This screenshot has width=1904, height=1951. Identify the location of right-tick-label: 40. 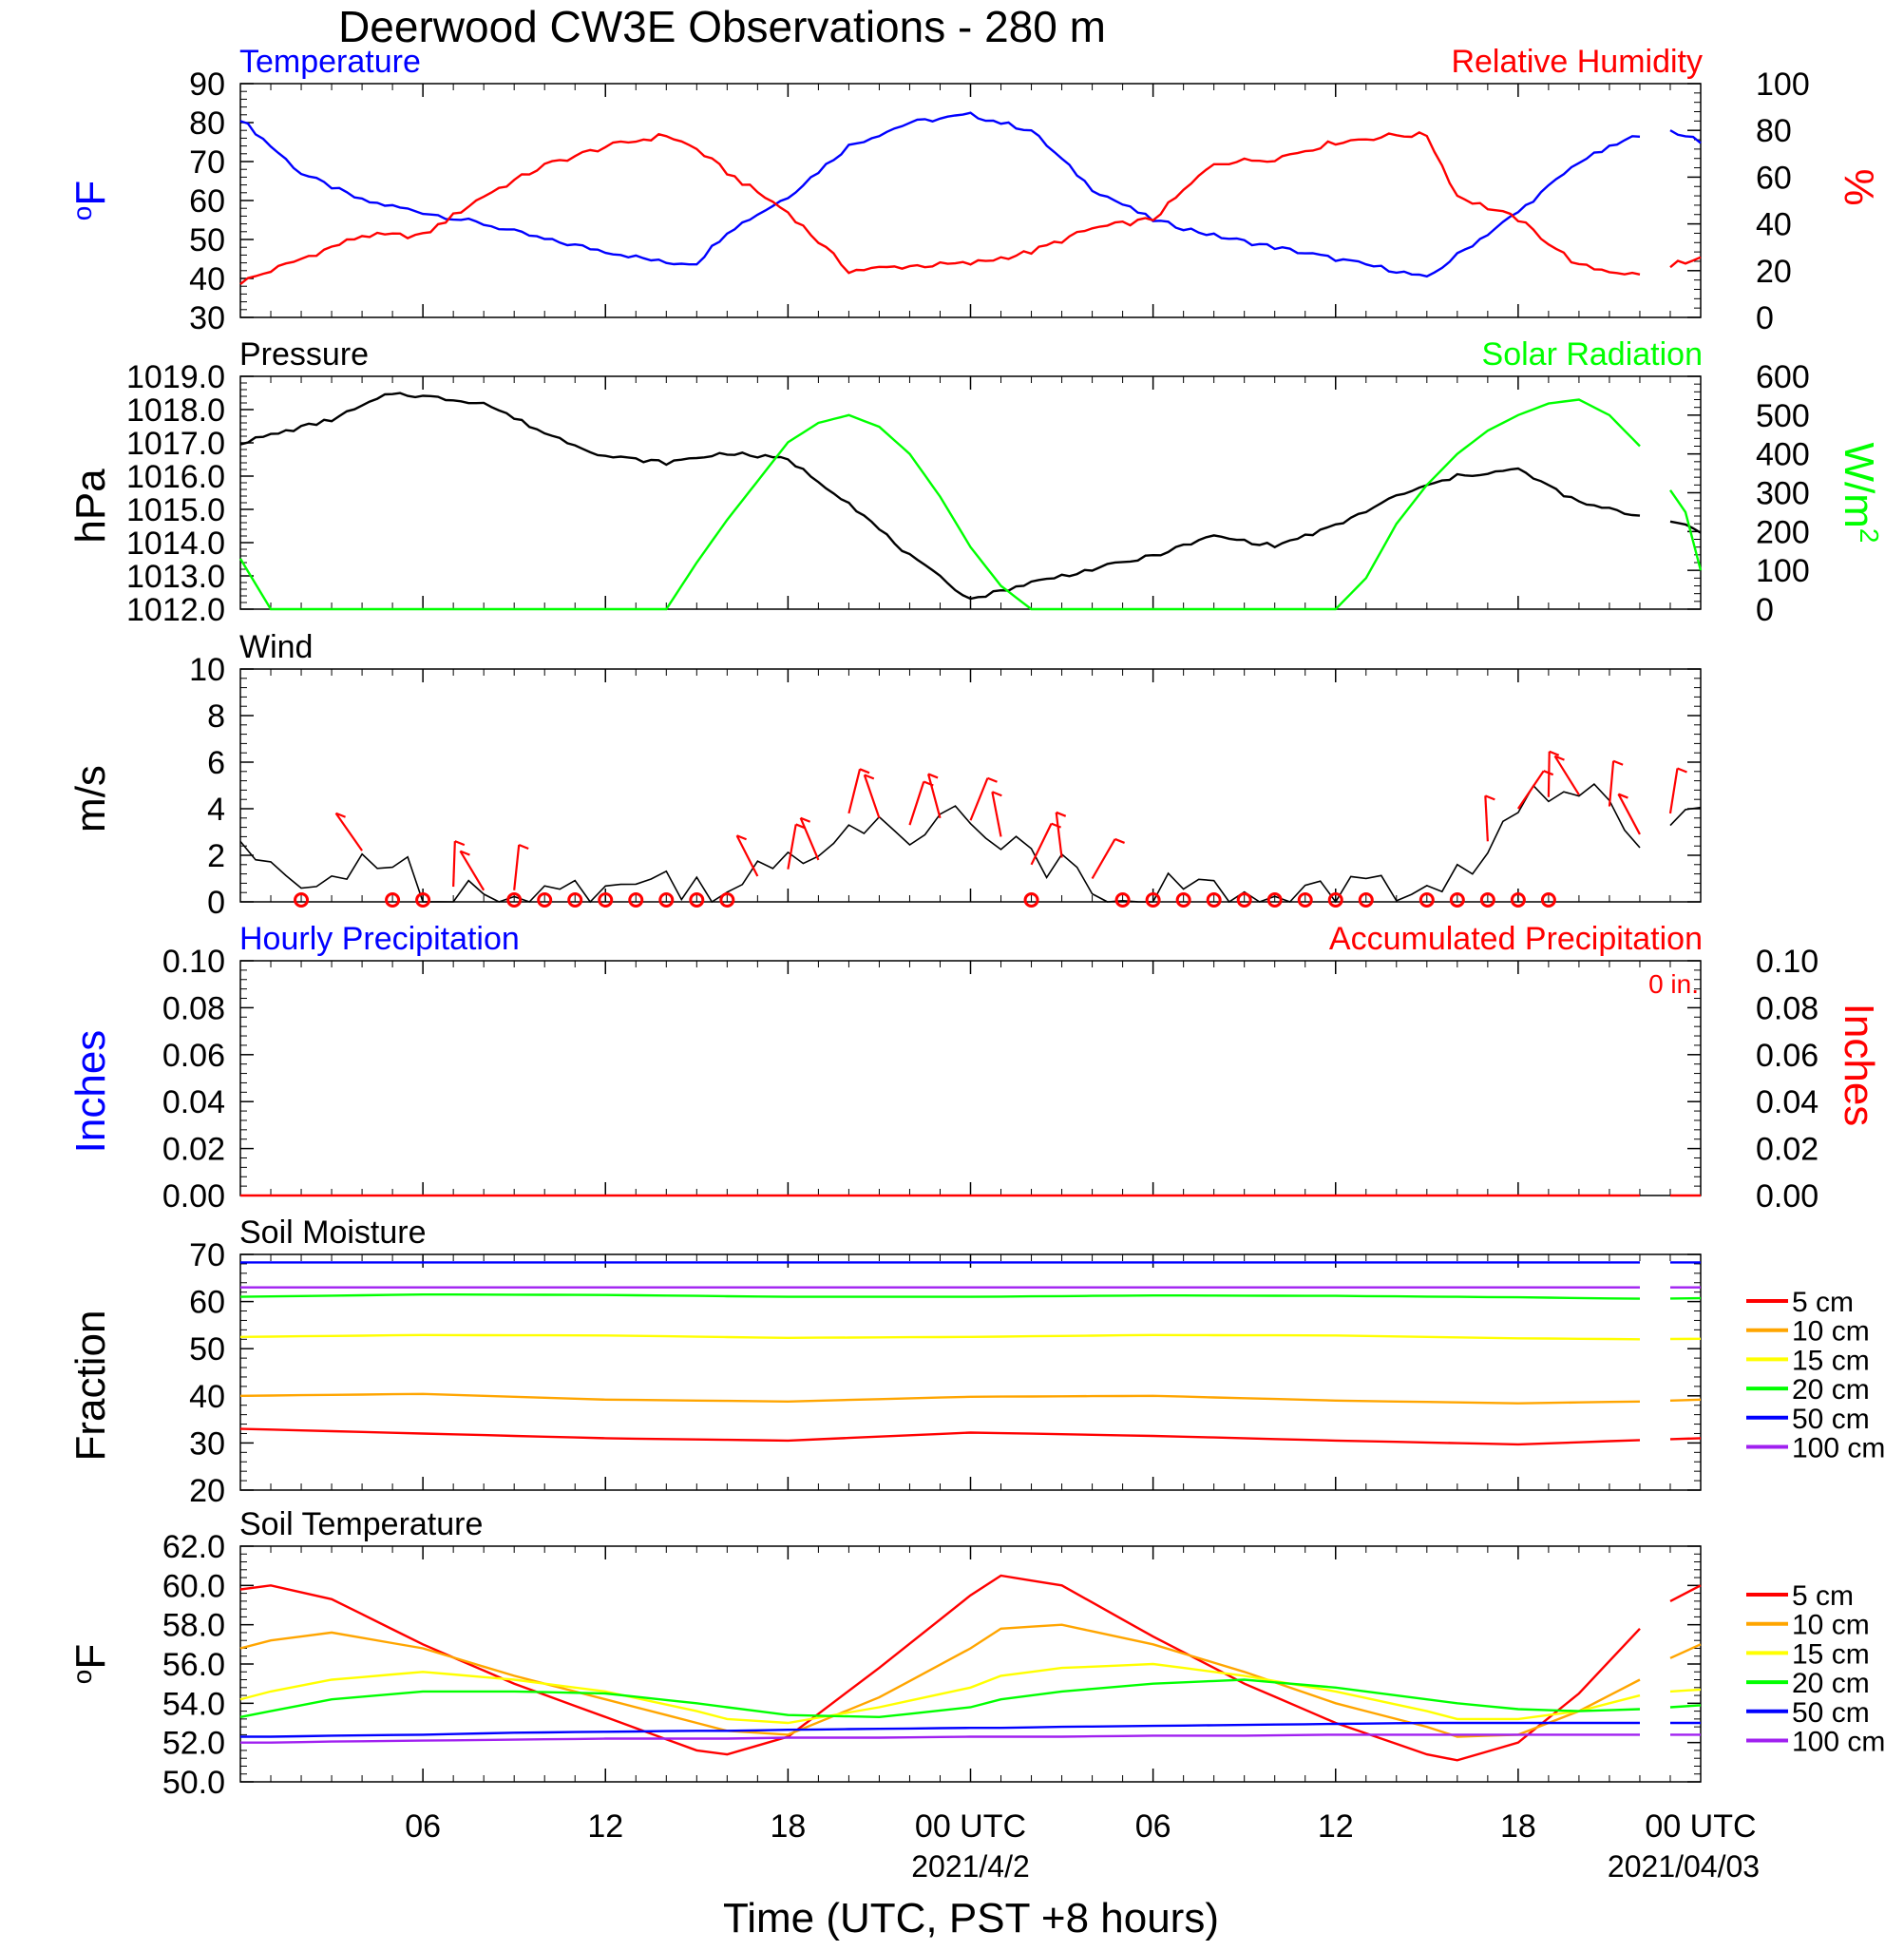
(1774, 225).